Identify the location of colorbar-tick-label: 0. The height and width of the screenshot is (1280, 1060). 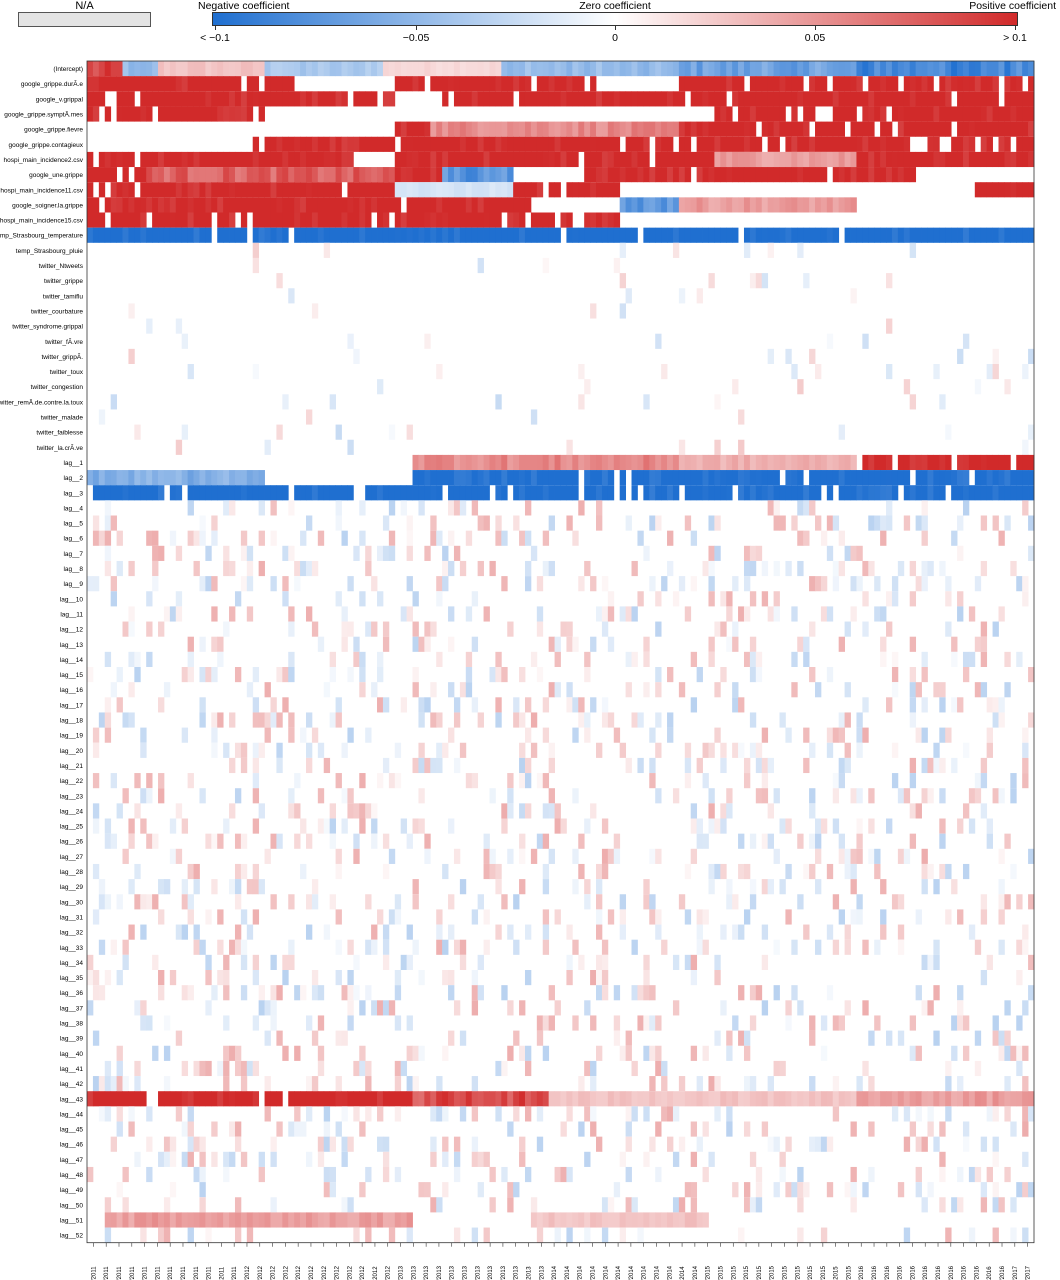
(615, 38).